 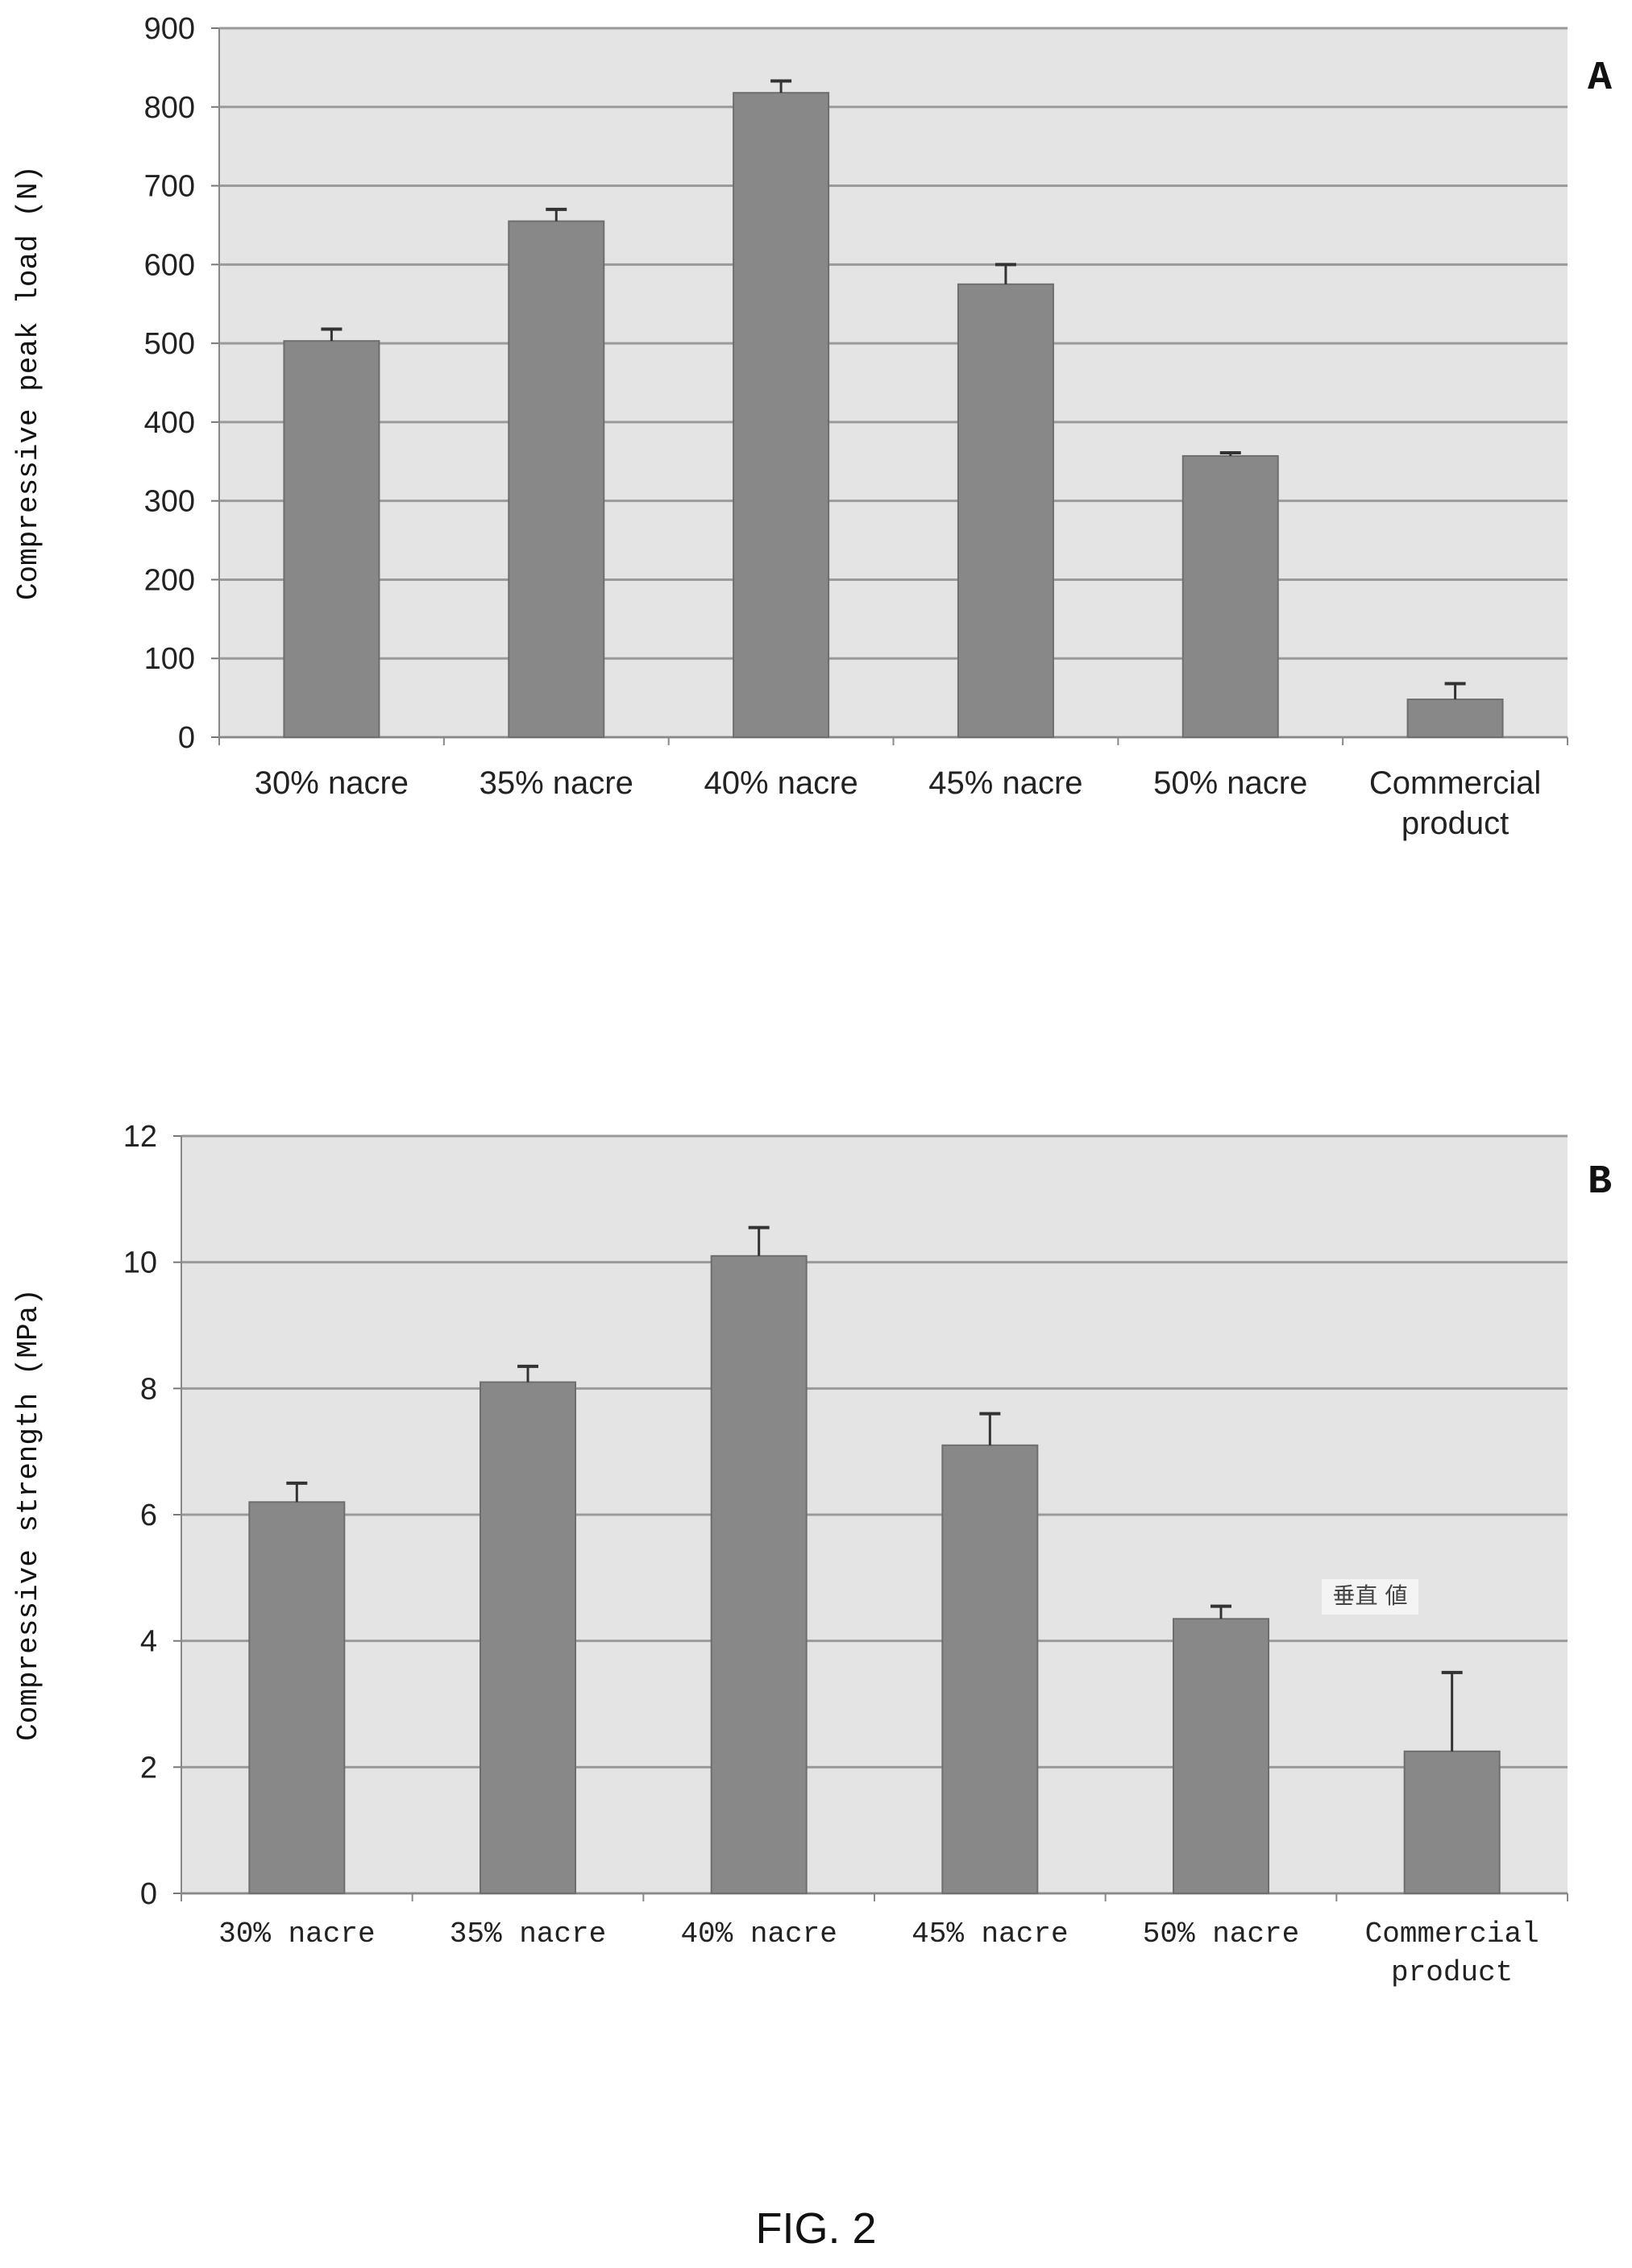 What do you see at coordinates (169, 29) in the screenshot?
I see `y-tick-label: 900` at bounding box center [169, 29].